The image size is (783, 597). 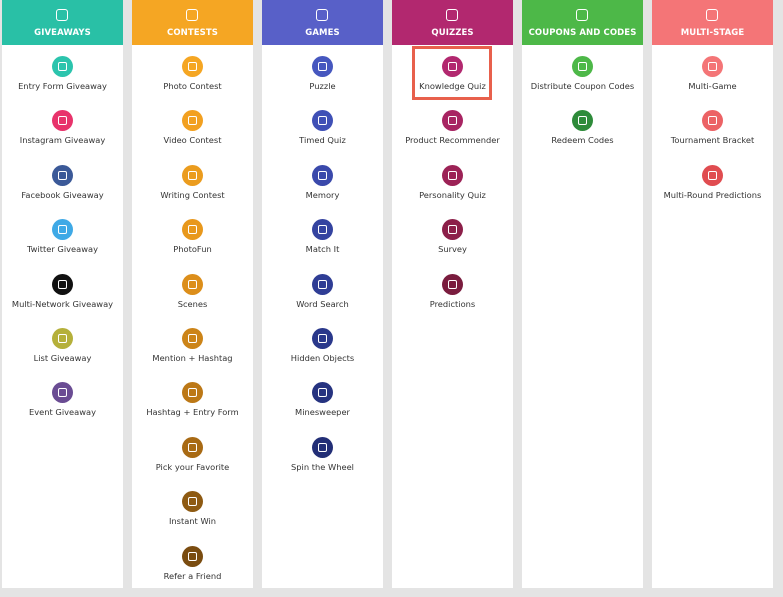 What do you see at coordinates (62, 412) in the screenshot?
I see `item-label: Event Giveaway` at bounding box center [62, 412].